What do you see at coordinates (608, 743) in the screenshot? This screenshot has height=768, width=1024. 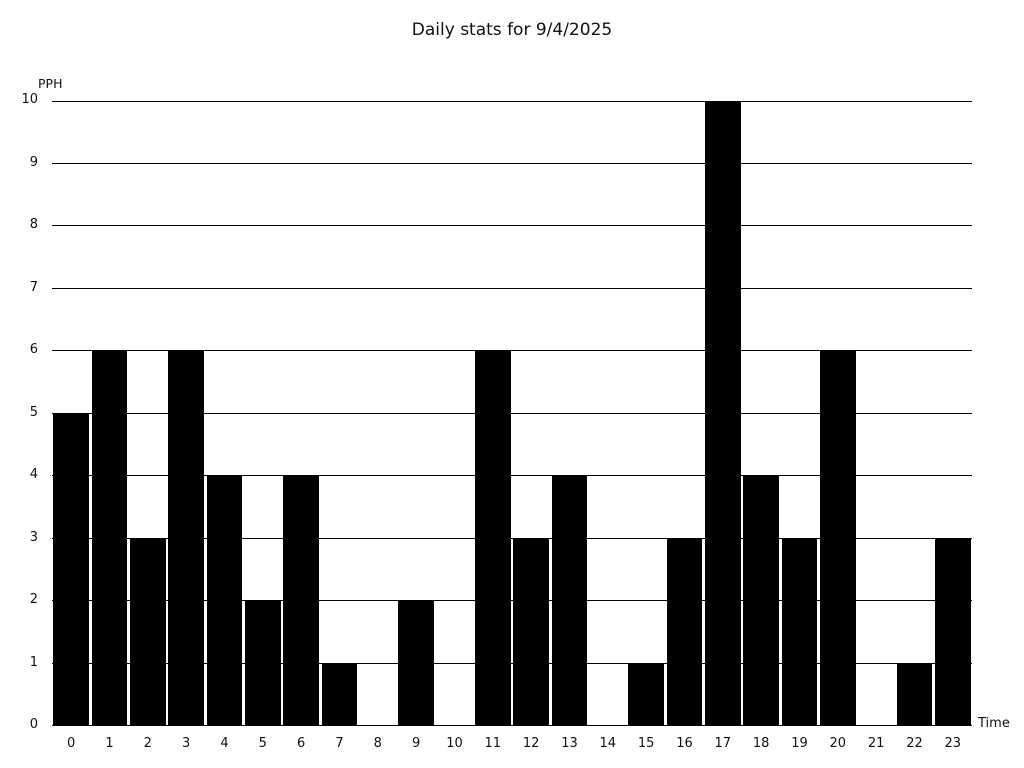 I see `x-tick-label: 14` at bounding box center [608, 743].